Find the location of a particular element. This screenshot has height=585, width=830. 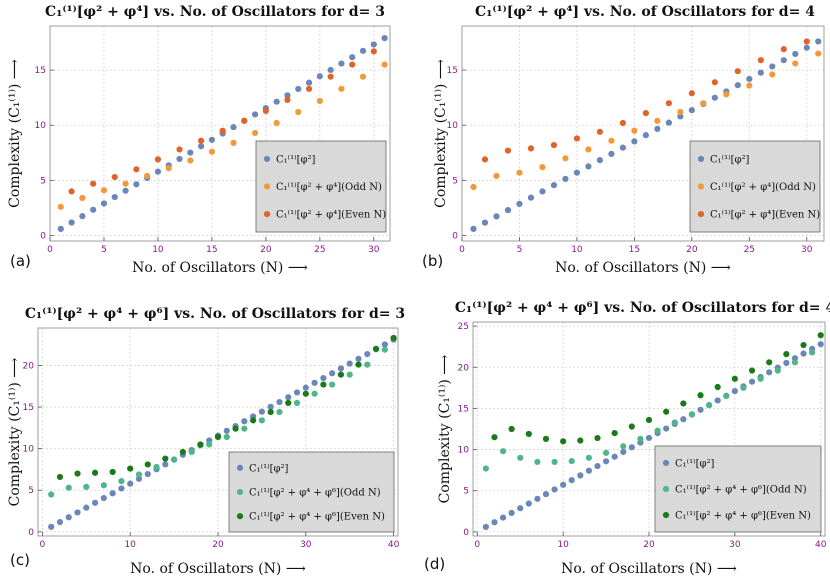

x-axis-label: No. of Oscillators (N) ⟶ is located at coordinates (649, 569).